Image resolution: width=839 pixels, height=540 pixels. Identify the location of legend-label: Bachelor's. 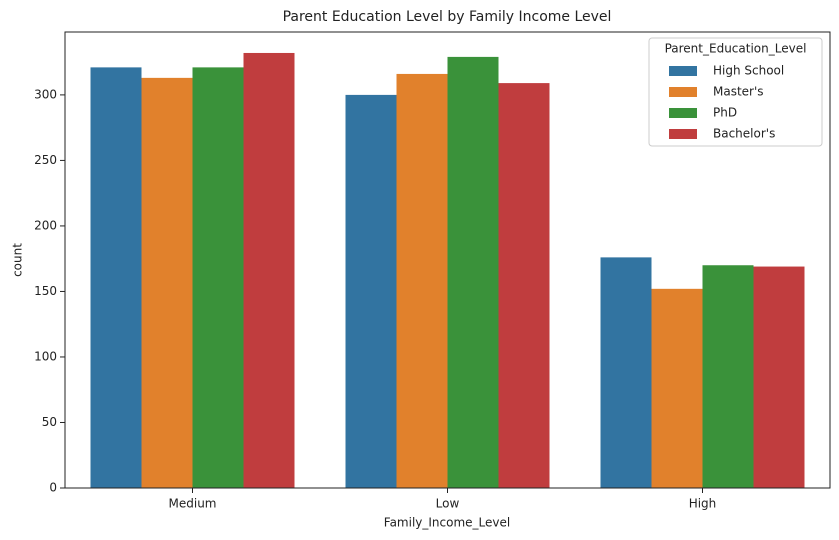
(744, 134).